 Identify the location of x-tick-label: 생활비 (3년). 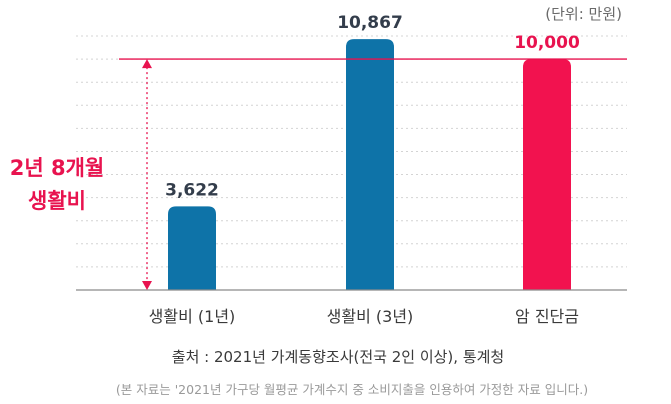
(370, 316).